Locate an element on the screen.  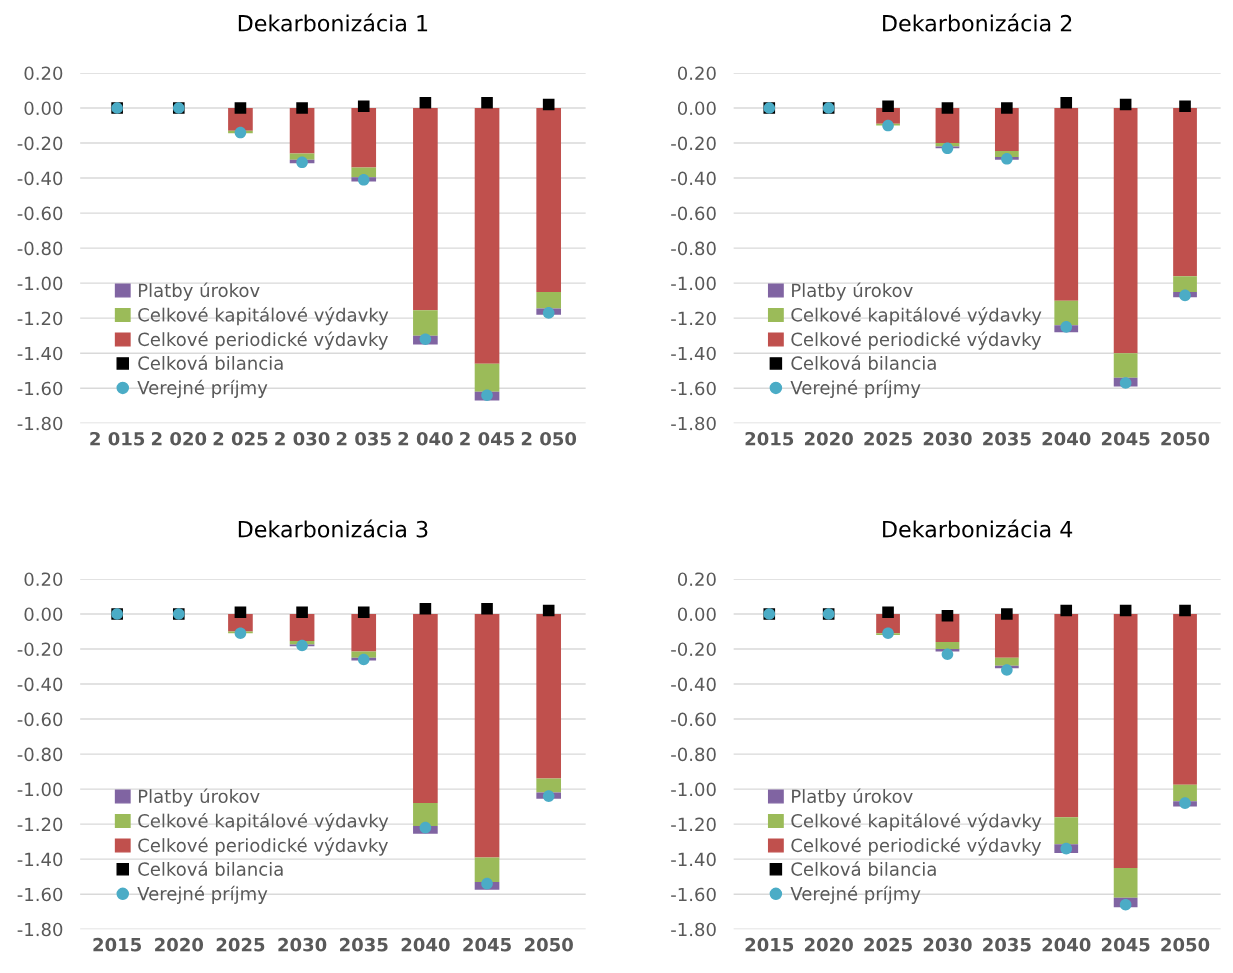
chart-title: Dekarbonizácia 4 is located at coordinates (978, 528).